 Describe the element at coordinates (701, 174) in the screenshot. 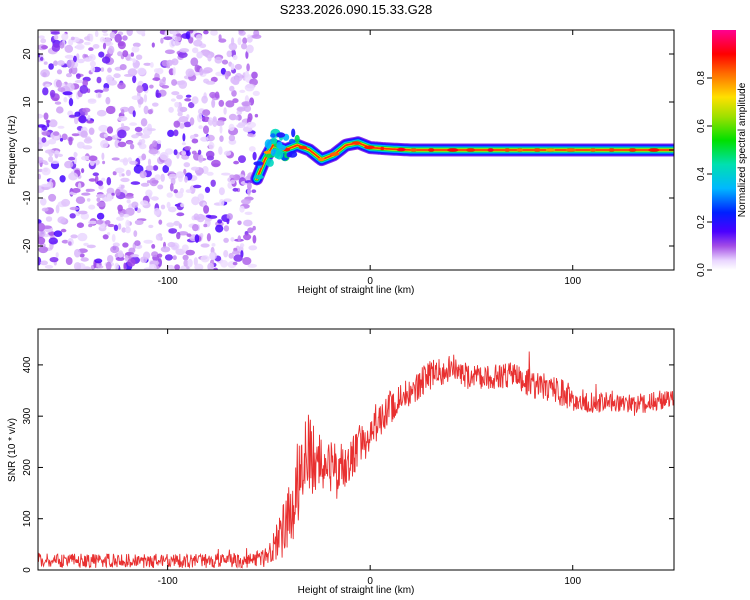

I see `colorbar-tick-label: 0.4` at that location.